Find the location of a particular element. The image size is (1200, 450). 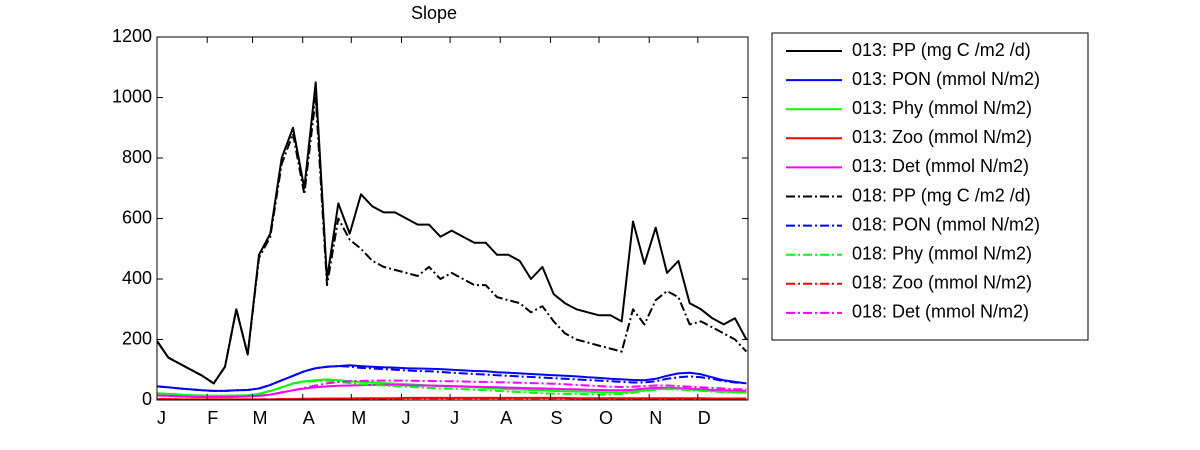

x-tick-label: N is located at coordinates (655, 418).